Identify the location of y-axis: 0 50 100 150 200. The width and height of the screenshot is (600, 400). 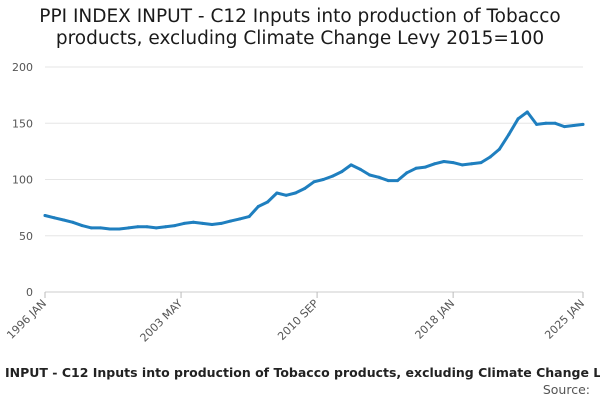
(22, 180).